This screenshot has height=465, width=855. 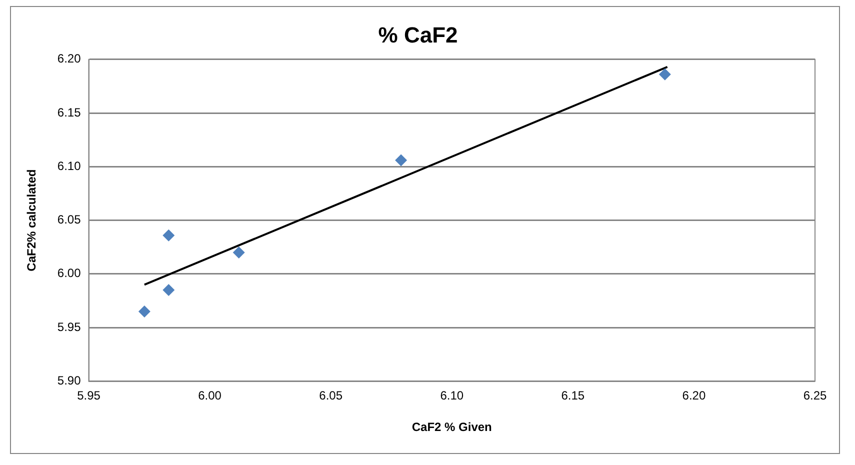 I want to click on x-tick-label: 6.00, so click(x=210, y=395).